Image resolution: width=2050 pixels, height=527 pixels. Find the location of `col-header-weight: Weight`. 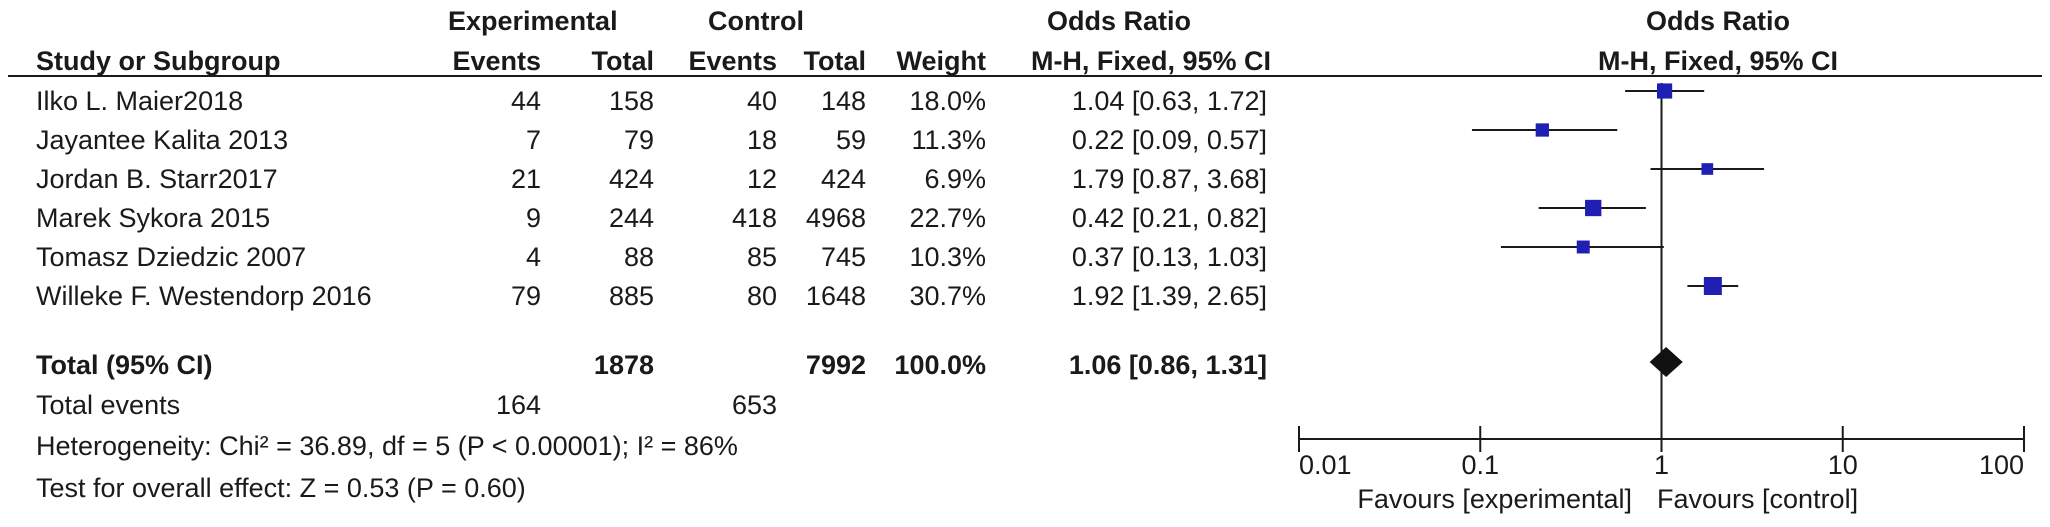

col-header-weight: Weight is located at coordinates (942, 61).